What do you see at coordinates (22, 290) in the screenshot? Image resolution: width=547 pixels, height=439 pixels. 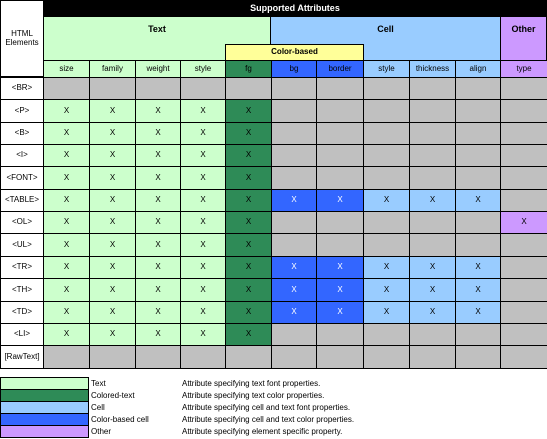 I see `row-label: <TH>` at bounding box center [22, 290].